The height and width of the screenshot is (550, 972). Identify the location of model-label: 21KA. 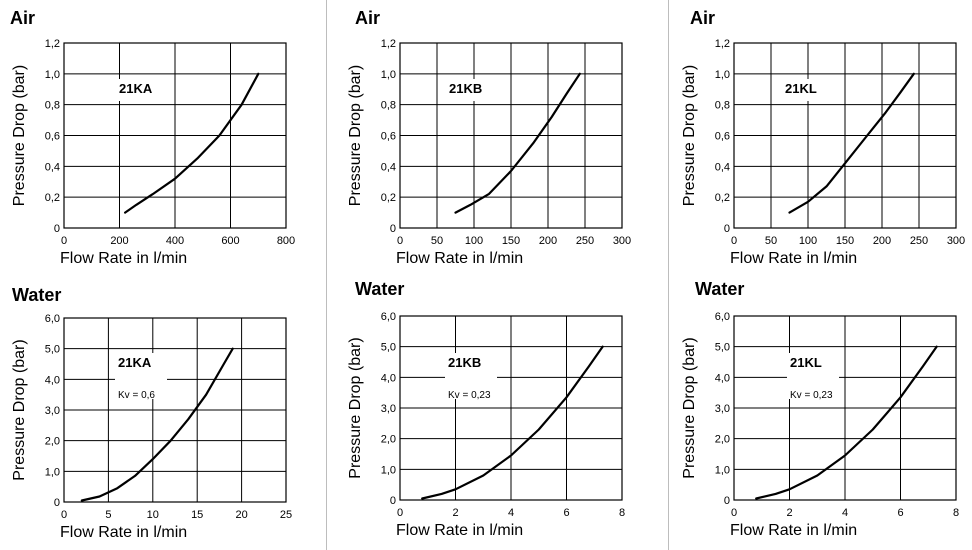
(136, 88).